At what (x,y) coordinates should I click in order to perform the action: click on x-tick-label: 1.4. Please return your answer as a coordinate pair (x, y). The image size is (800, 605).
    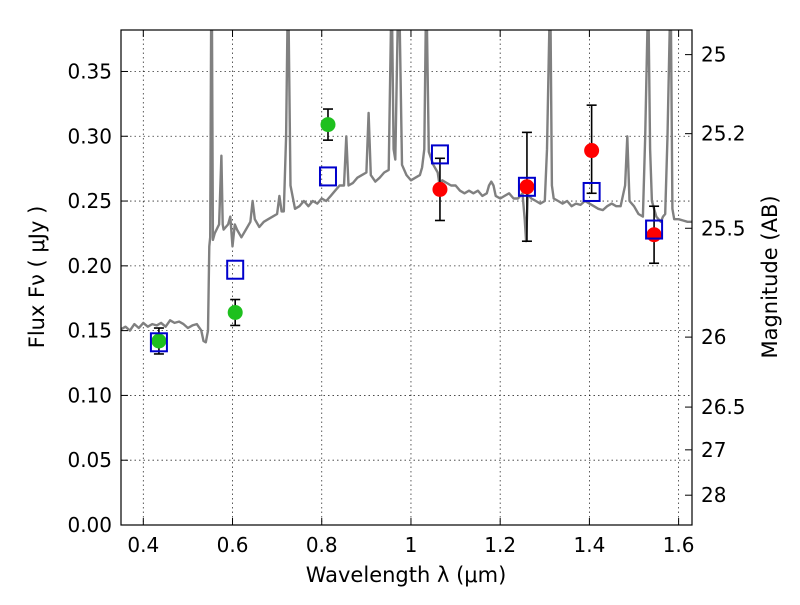
    Looking at the image, I should click on (589, 545).